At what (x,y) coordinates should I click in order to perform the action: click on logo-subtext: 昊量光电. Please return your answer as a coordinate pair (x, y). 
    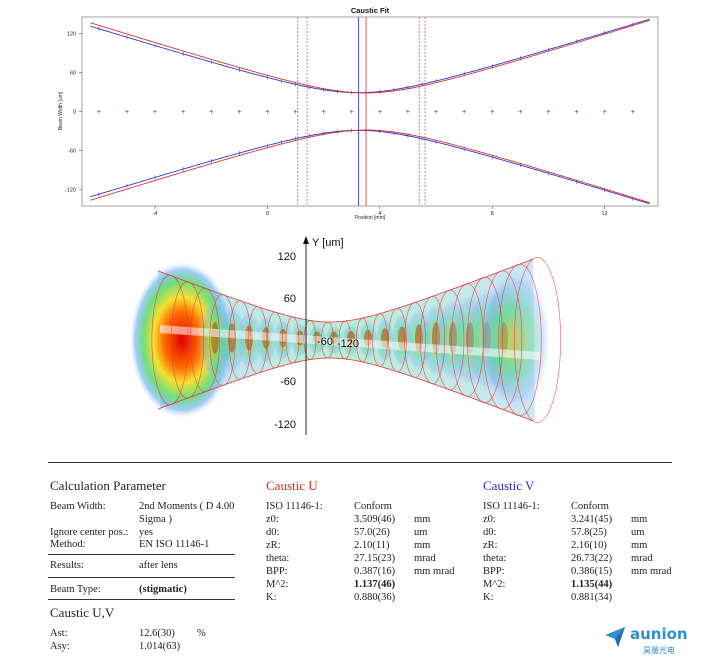
    Looking at the image, I should click on (659, 650).